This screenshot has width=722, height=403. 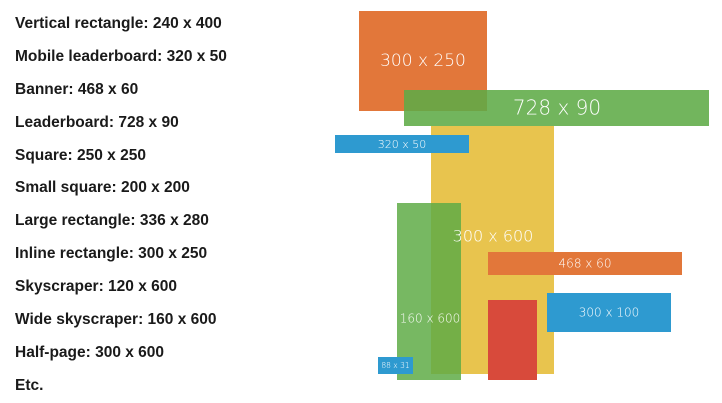 I want to click on box-label: 468 x 60, so click(x=585, y=264).